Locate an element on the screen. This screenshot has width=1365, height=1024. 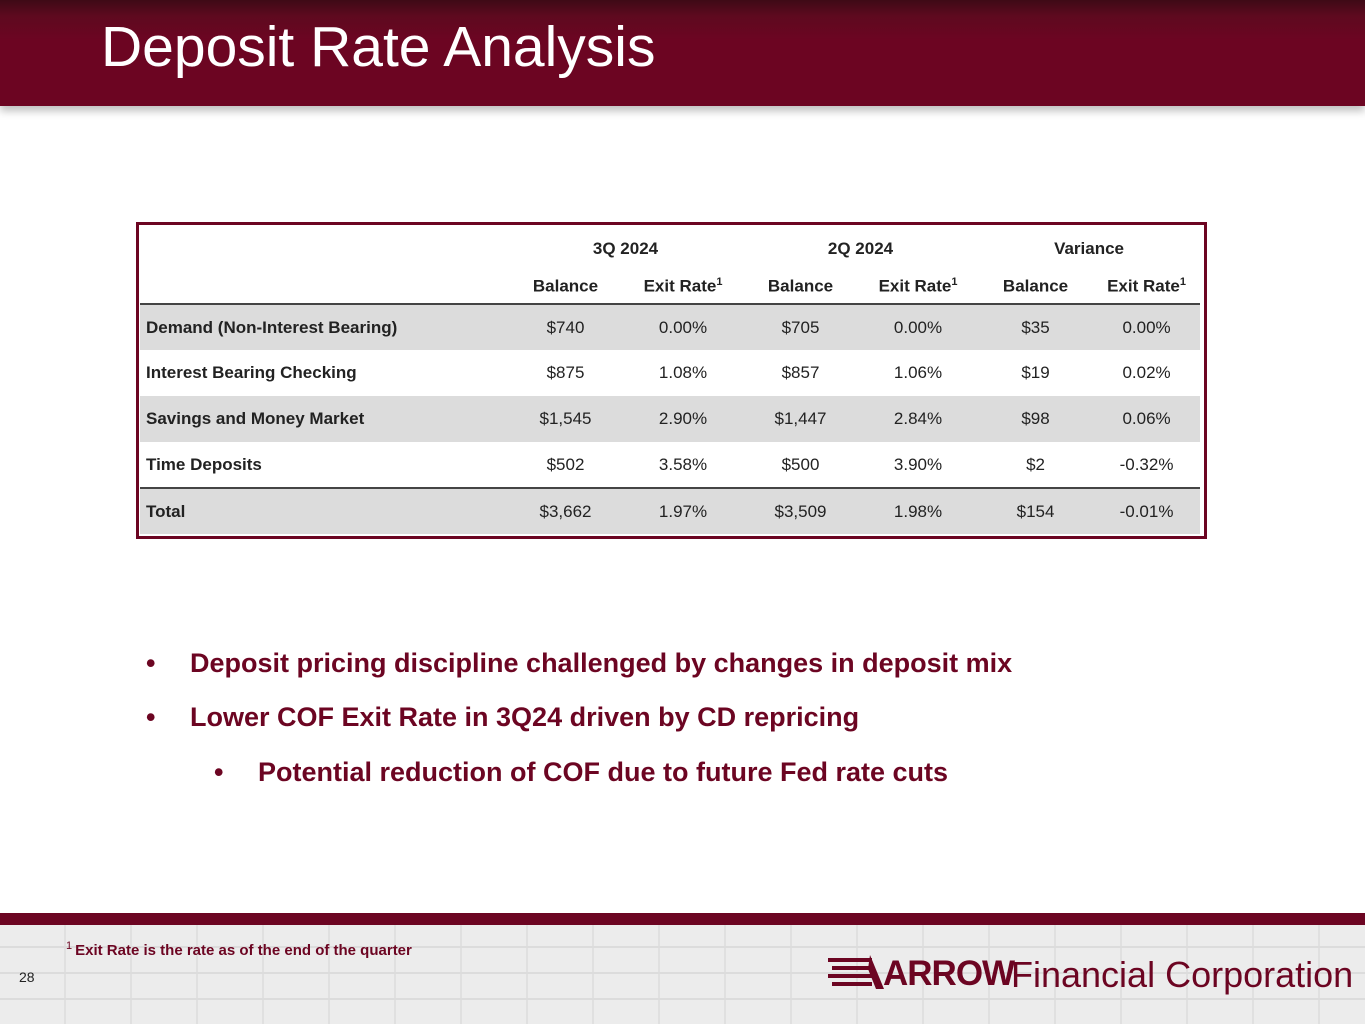
footer-brick-background is located at coordinates (682, 974).